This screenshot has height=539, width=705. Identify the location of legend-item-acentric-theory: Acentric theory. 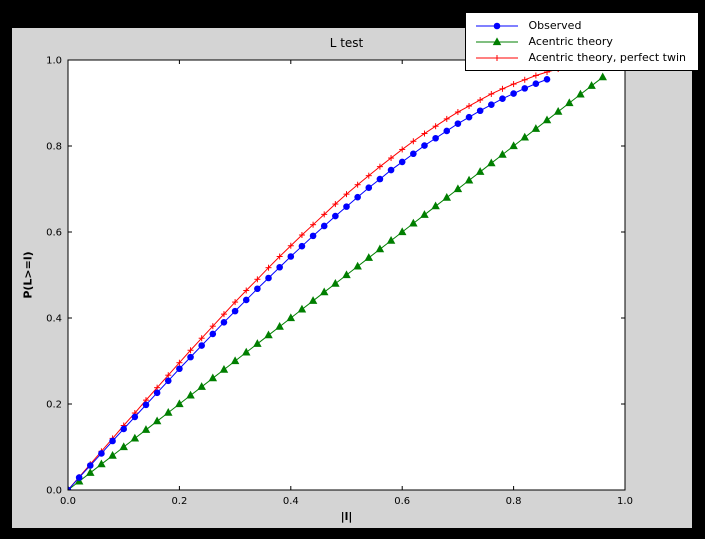
(580, 41).